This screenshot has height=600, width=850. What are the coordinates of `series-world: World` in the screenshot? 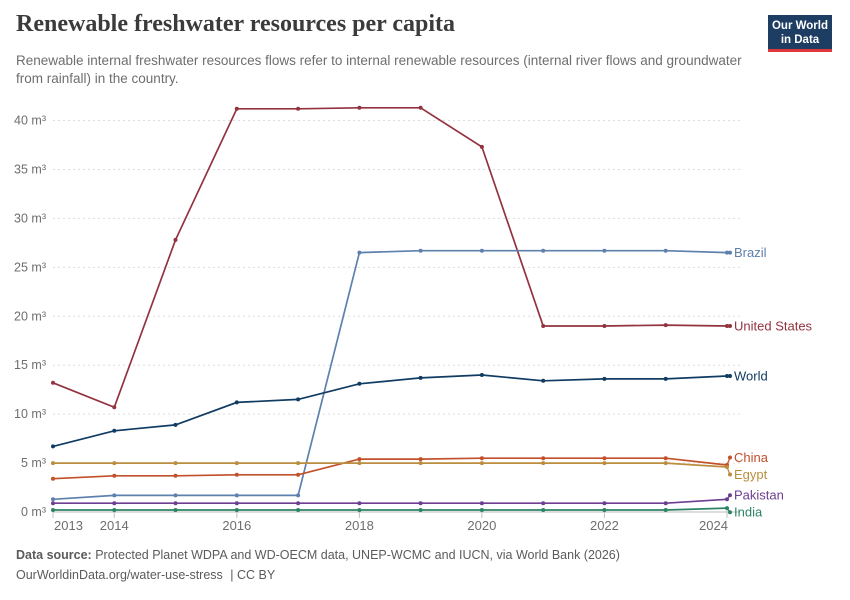 It's located at (409, 409).